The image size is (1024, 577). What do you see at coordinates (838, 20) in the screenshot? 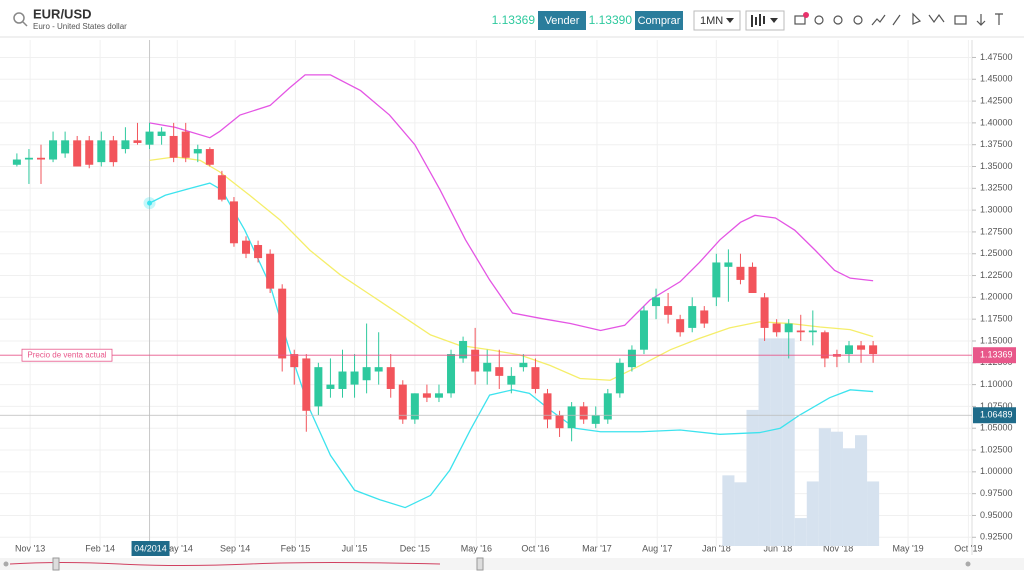
I see `zoom-out-icon` at bounding box center [838, 20].